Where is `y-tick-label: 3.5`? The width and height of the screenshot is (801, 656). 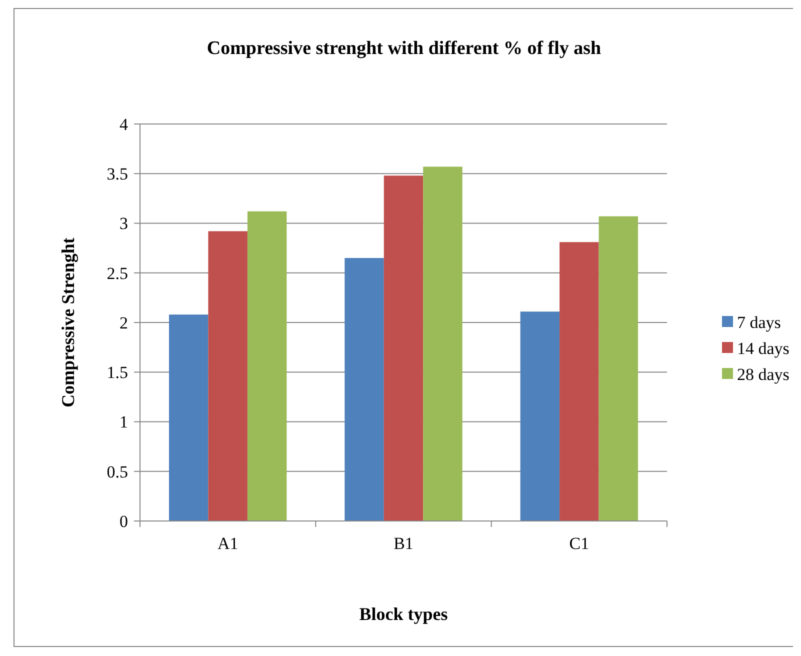 y-tick-label: 3.5 is located at coordinates (117, 174).